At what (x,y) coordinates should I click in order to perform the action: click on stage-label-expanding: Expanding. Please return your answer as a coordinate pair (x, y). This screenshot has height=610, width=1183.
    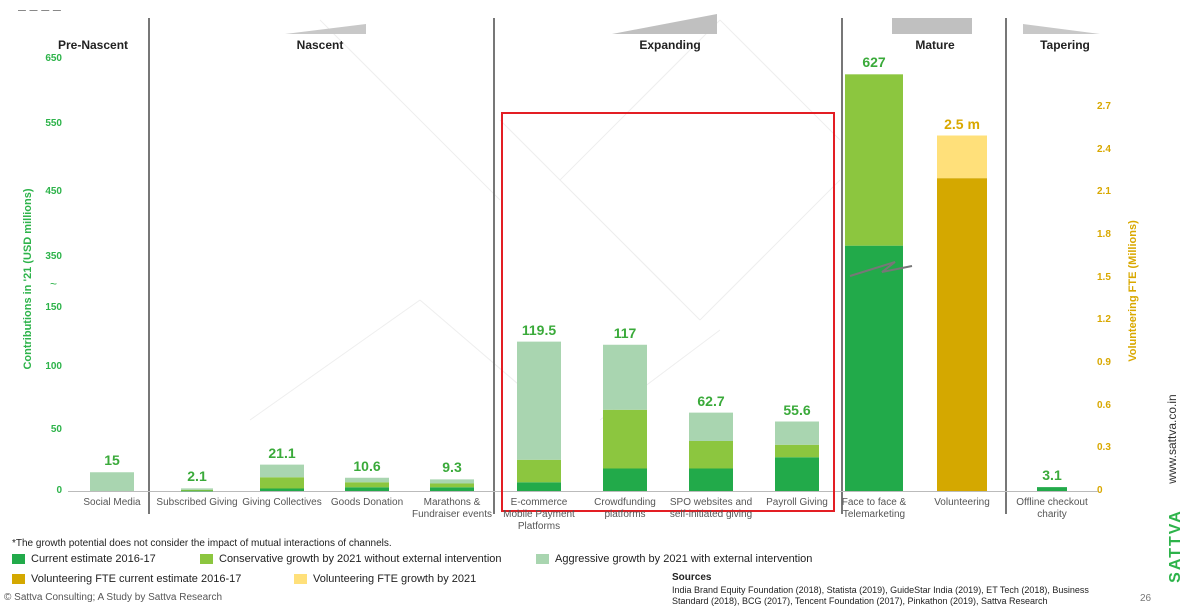
    Looking at the image, I should click on (670, 45).